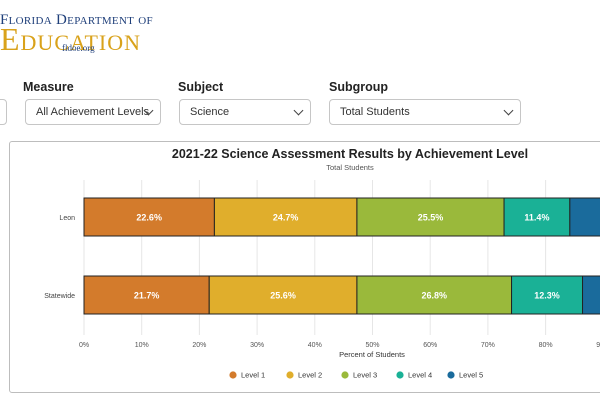 The width and height of the screenshot is (600, 400). What do you see at coordinates (70, 39) in the screenshot?
I see `logo-education-text: Education` at bounding box center [70, 39].